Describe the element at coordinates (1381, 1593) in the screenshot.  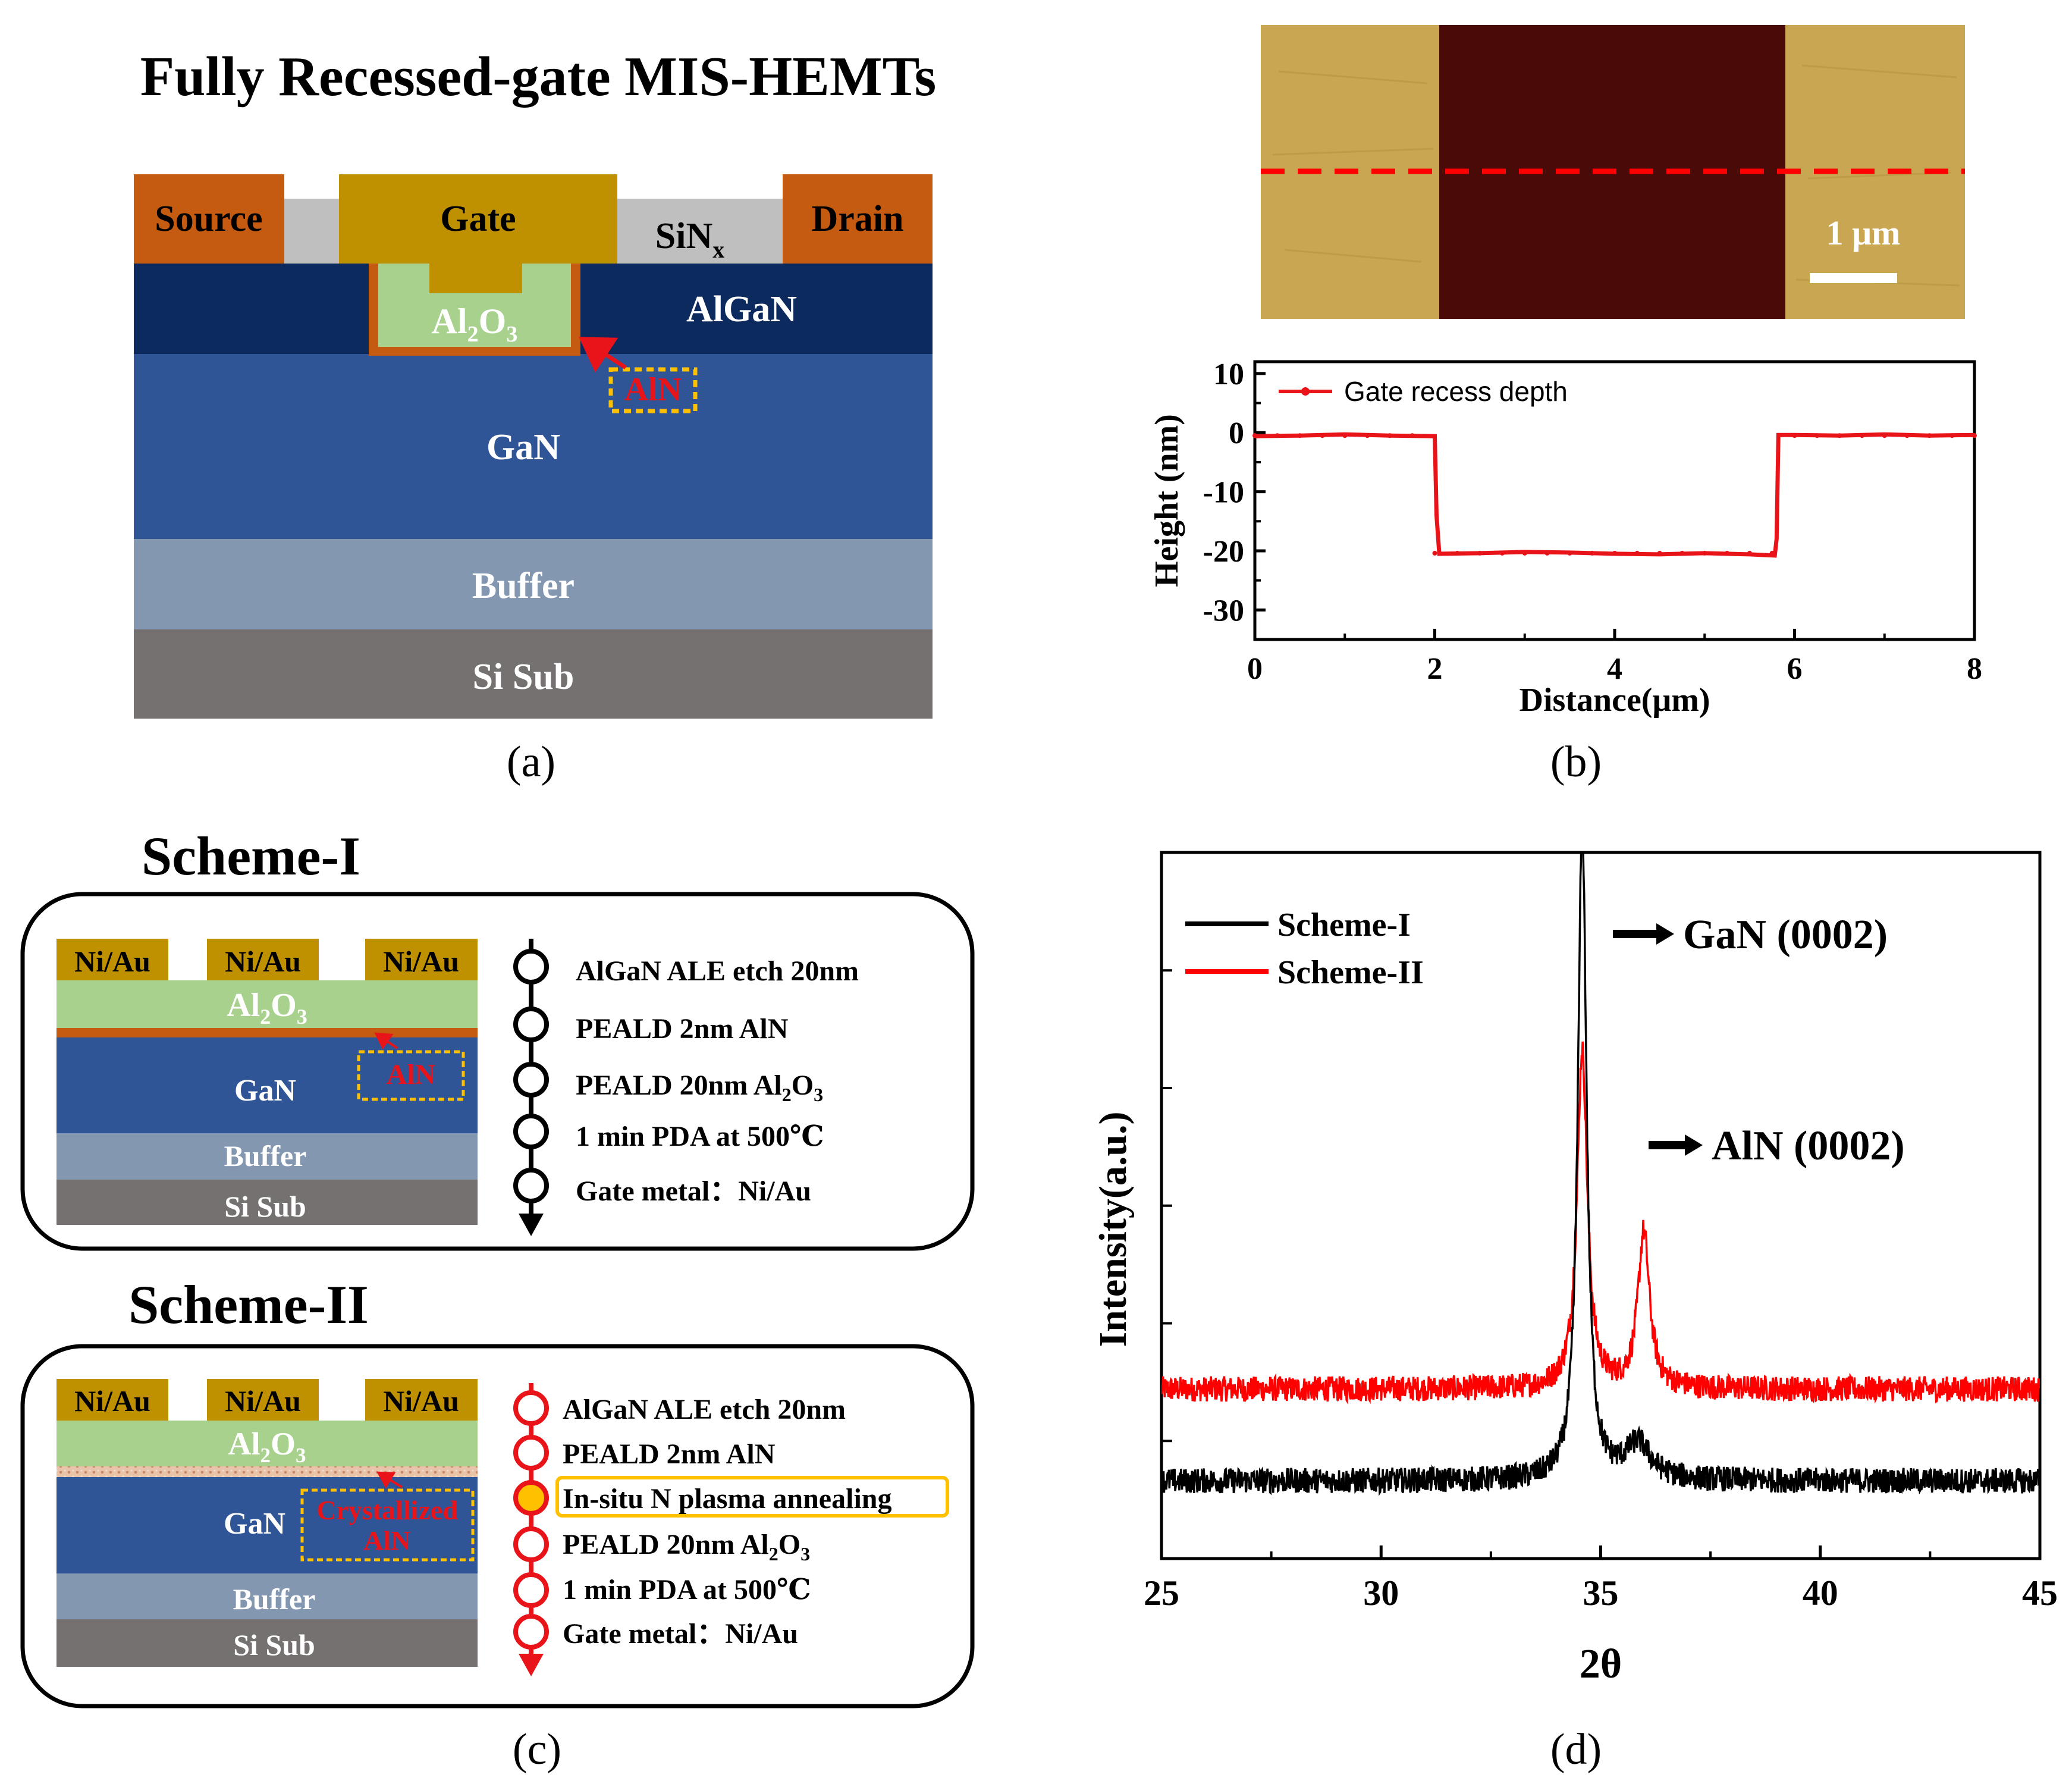
I see `xrd-x-tick-label: 30` at that location.